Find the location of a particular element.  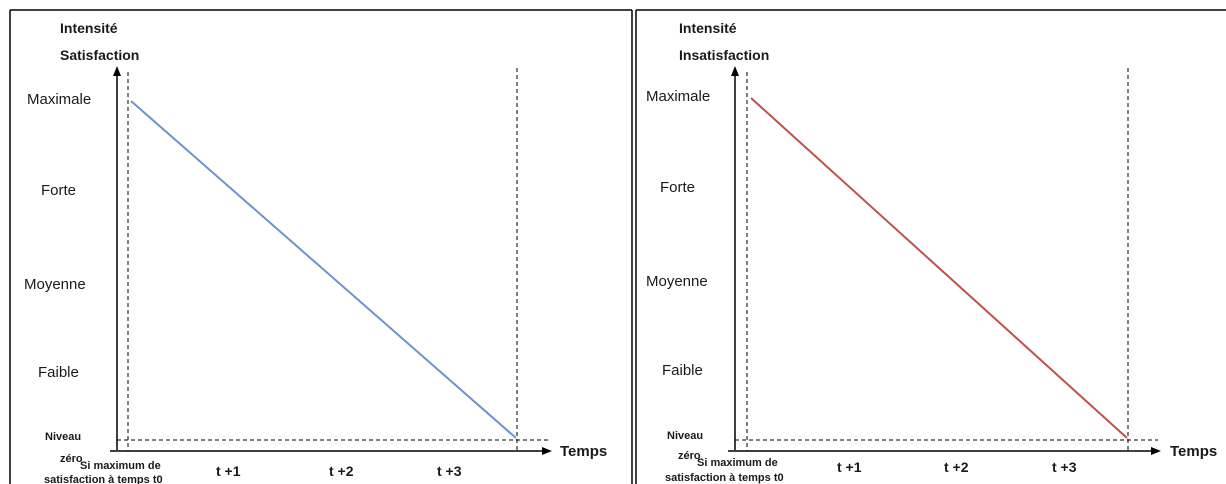

chart-subtitle: Satisfaction is located at coordinates (99, 55).